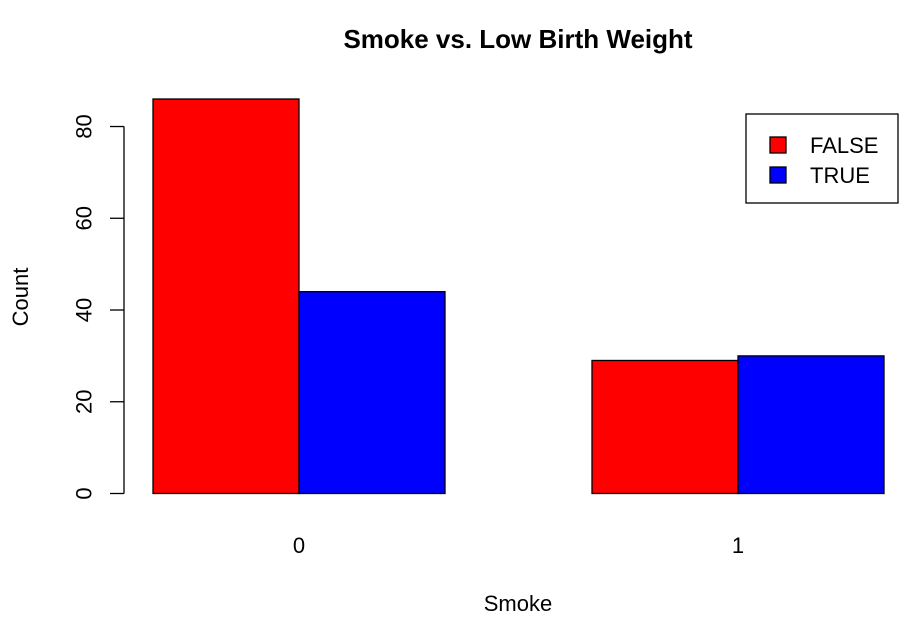  I want to click on legend: FALSE TRUE, so click(822, 158).